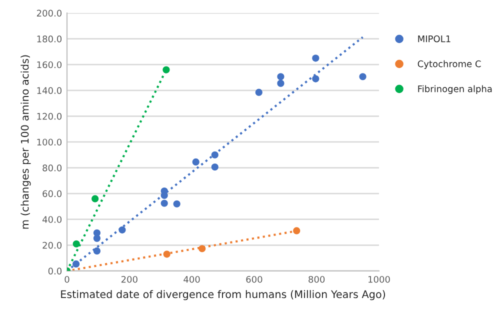  What do you see at coordinates (449, 64) in the screenshot?
I see `legend-label: Cytochrome C` at bounding box center [449, 64].